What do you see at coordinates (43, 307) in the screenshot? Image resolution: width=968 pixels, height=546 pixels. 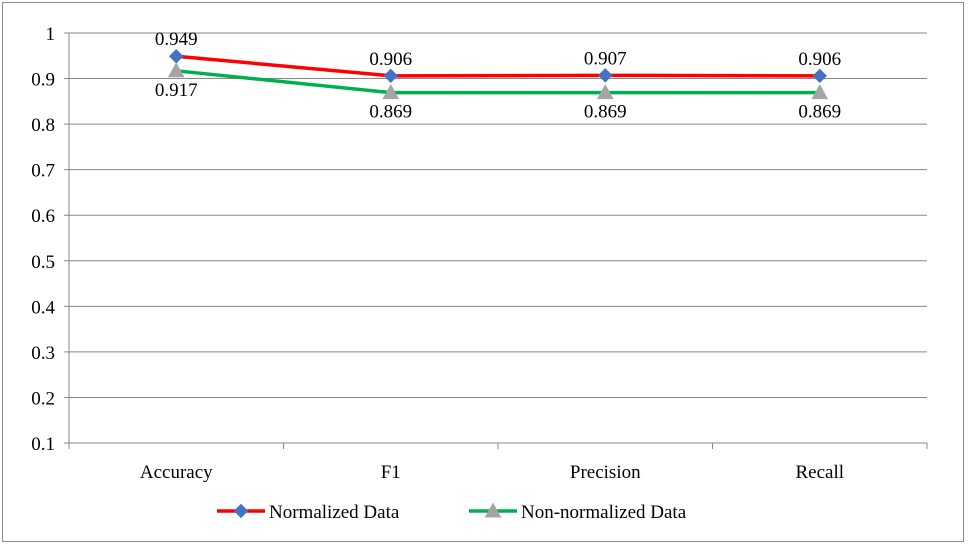 I see `y-tick-label: 0.4` at bounding box center [43, 307].